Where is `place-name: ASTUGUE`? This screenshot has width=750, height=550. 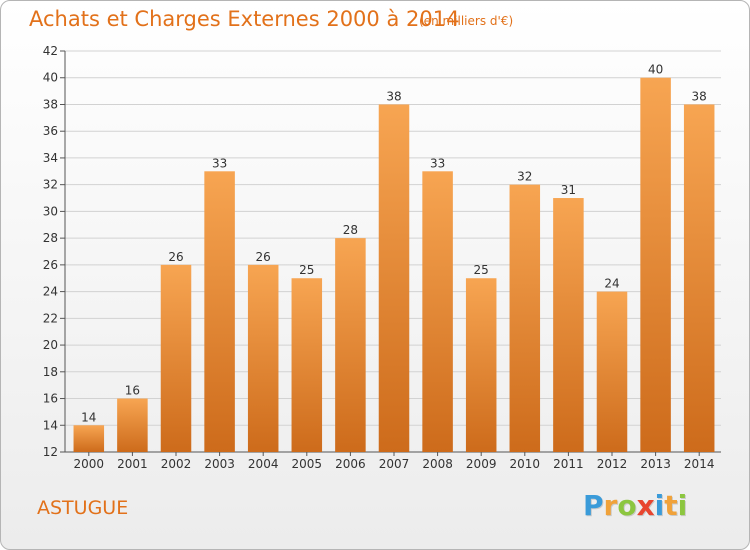 place-name: ASTUGUE is located at coordinates (83, 508).